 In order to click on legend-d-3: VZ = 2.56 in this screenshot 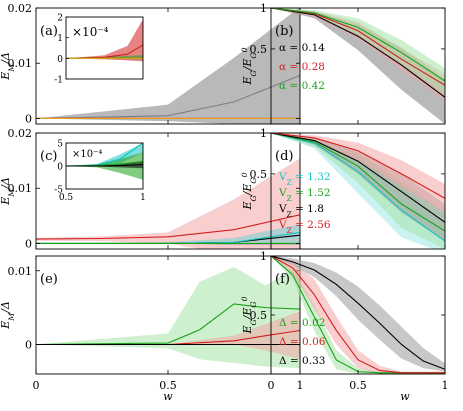, I will do `click(304, 227)`.